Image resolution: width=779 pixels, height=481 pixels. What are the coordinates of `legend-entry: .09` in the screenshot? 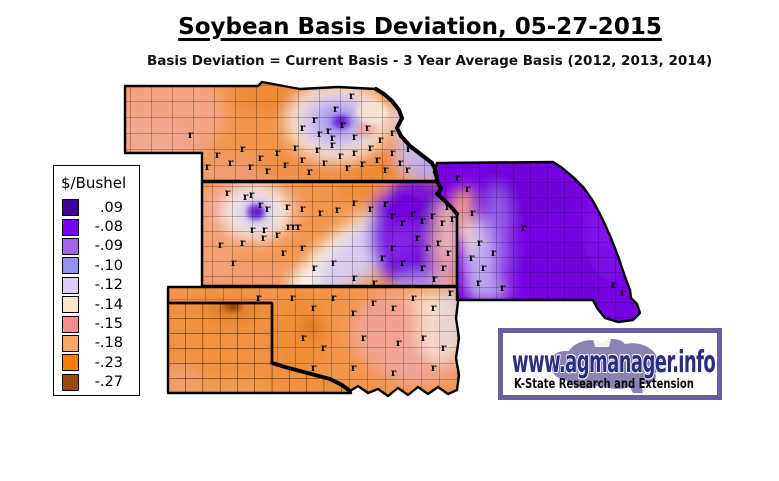 It's located at (96, 207).